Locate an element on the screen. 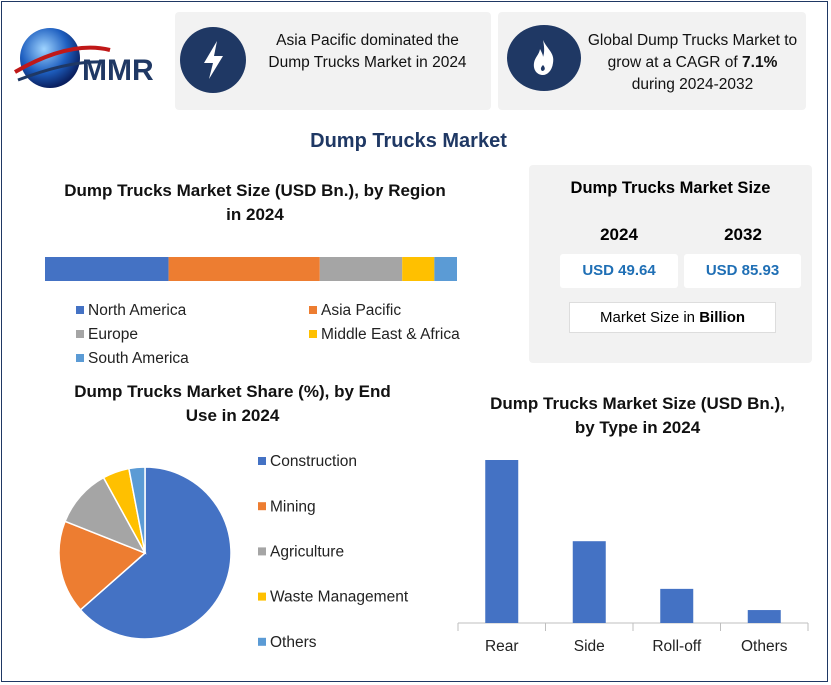 Image resolution: width=831 pixels, height=685 pixels. panel-title: Dump Trucks Market Size is located at coordinates (670, 188).